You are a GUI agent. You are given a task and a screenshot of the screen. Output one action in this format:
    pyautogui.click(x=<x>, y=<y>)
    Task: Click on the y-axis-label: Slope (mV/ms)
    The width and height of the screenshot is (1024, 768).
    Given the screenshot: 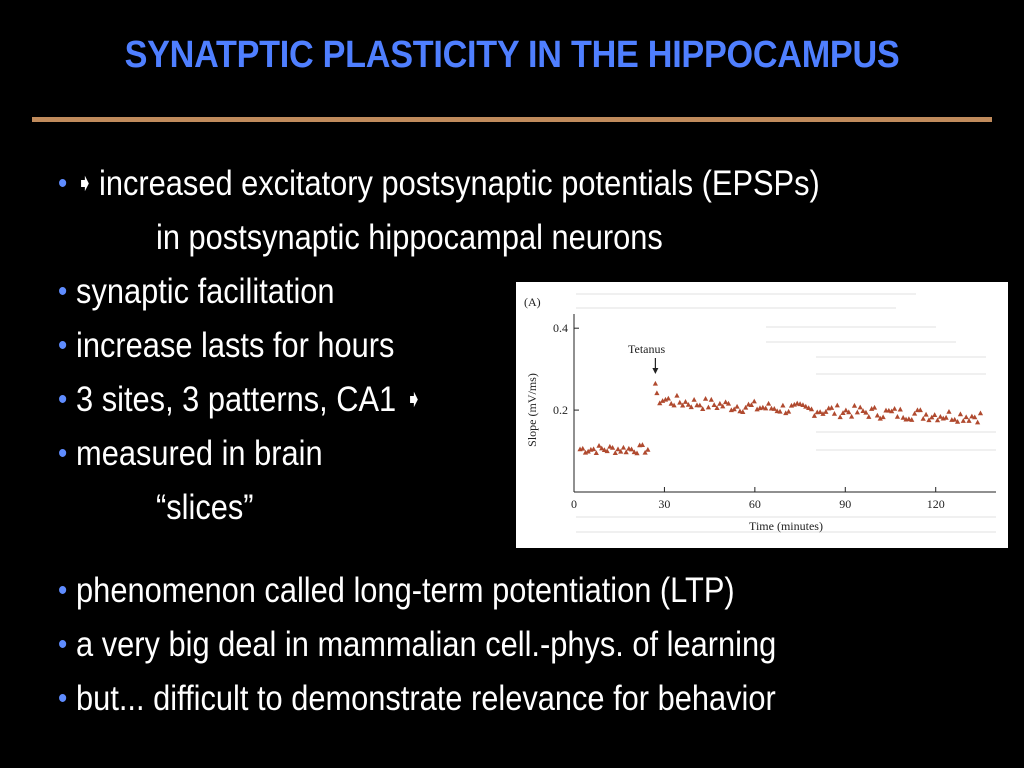 What is the action you would take?
    pyautogui.click(x=532, y=410)
    